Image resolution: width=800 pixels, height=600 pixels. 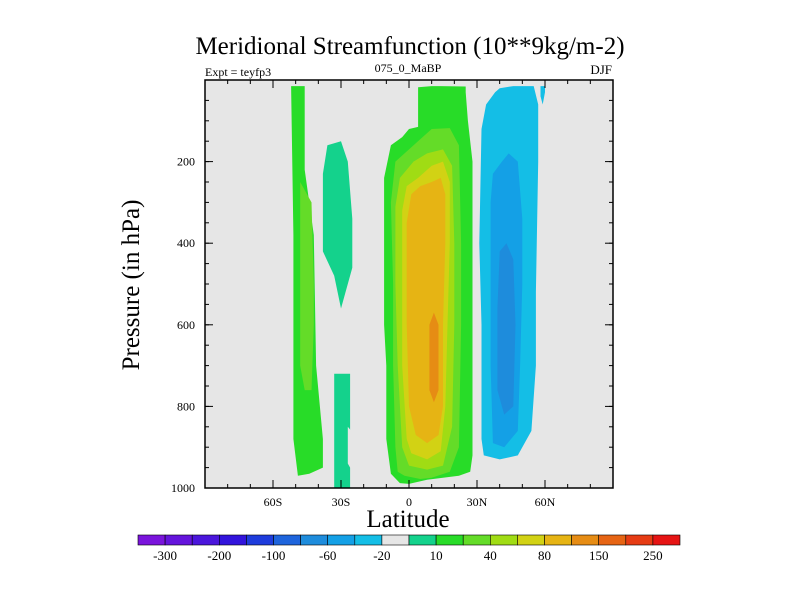 I want to click on colorbar-label: -300, so click(x=165, y=555).